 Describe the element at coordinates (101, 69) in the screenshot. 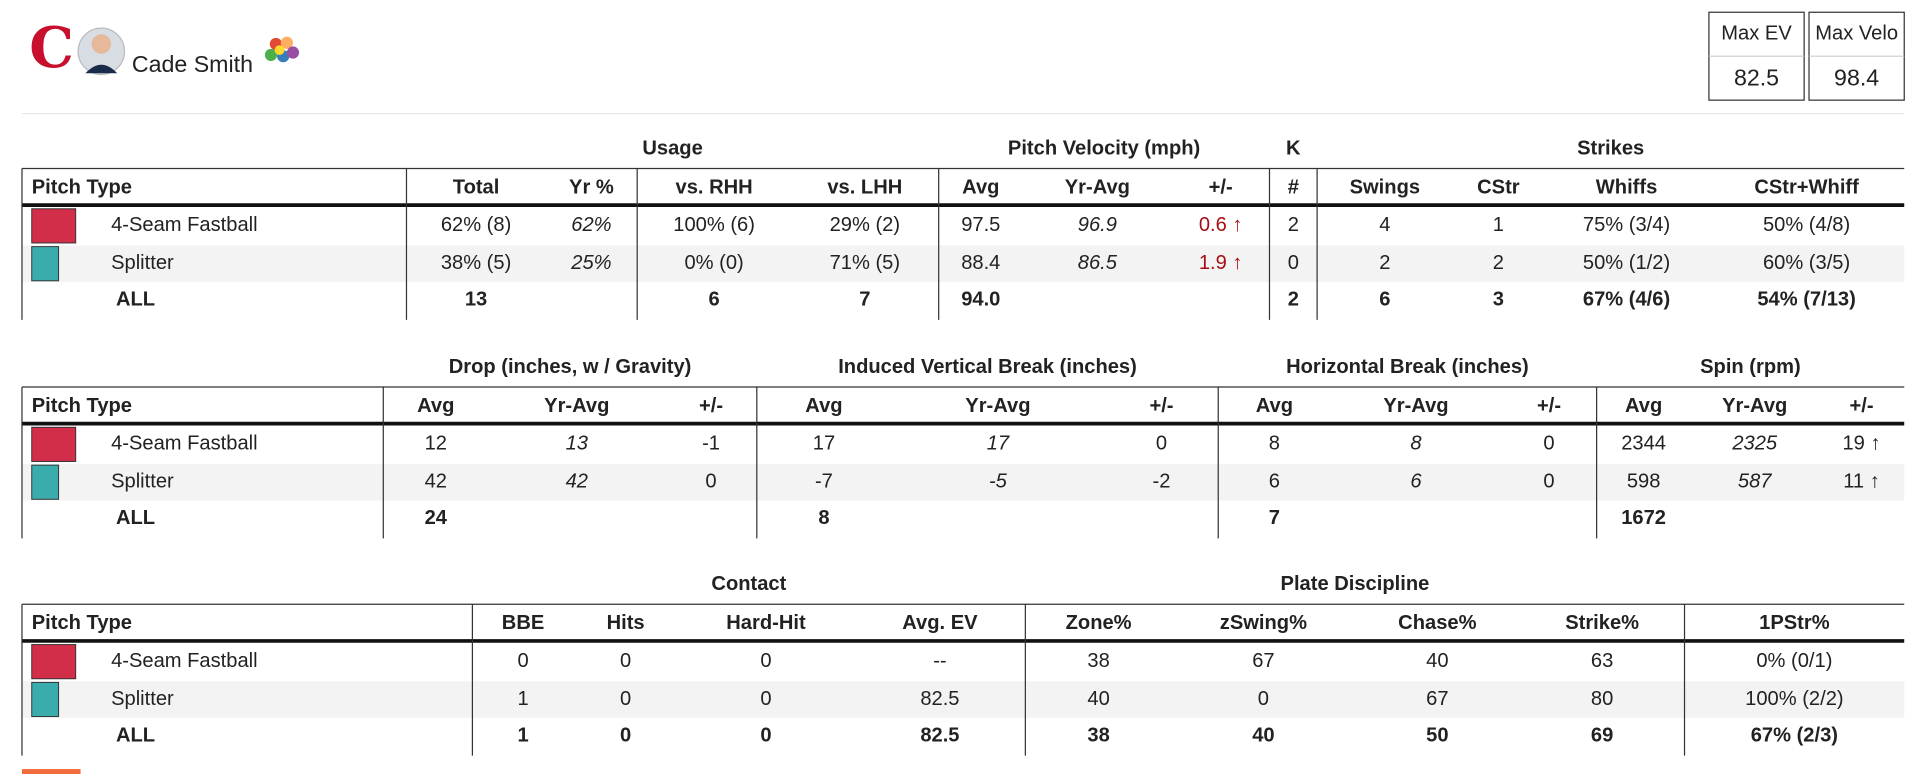

I see `avatar-body` at that location.